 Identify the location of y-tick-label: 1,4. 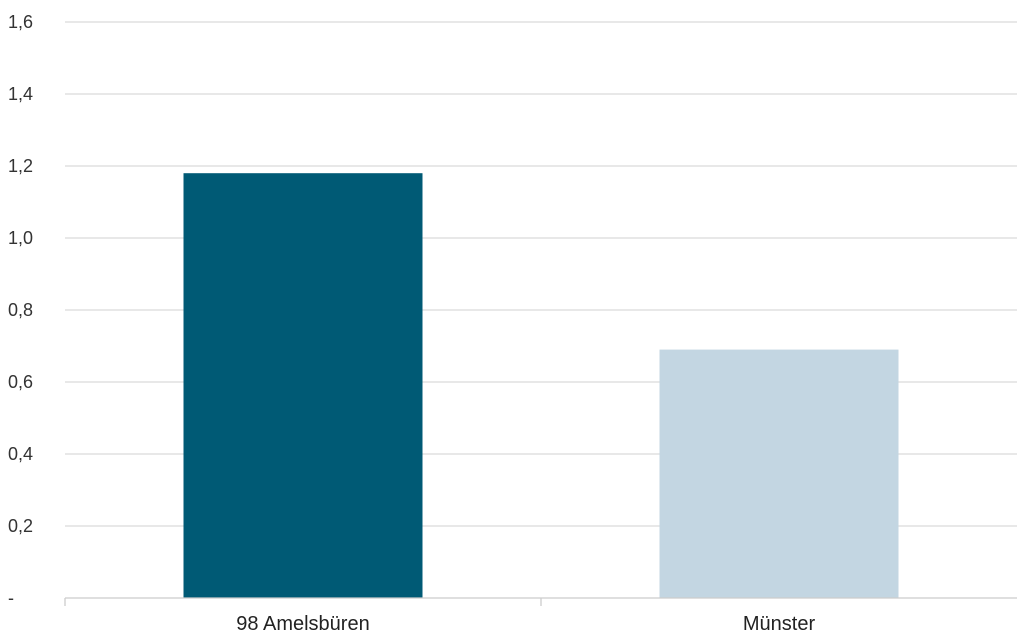
(20, 94).